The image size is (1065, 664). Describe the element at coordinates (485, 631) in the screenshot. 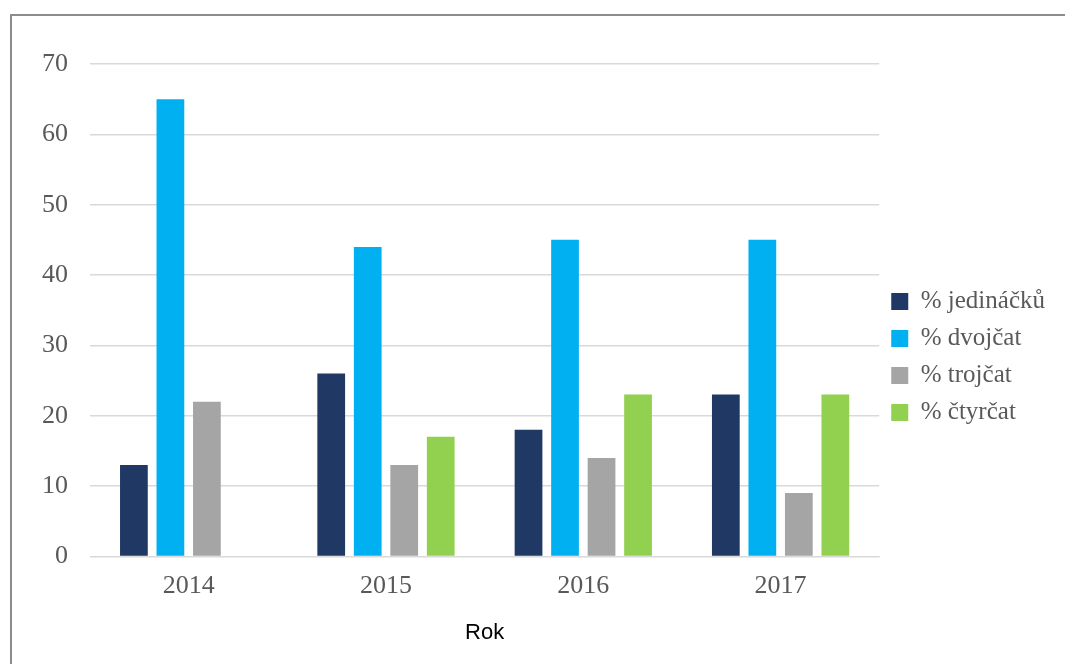

I see `x-axis-title: Rok` at that location.